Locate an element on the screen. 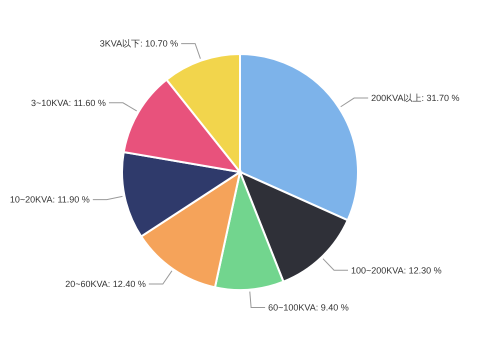  slice-label: 100~200KVA: 12.30 % is located at coordinates (396, 270).